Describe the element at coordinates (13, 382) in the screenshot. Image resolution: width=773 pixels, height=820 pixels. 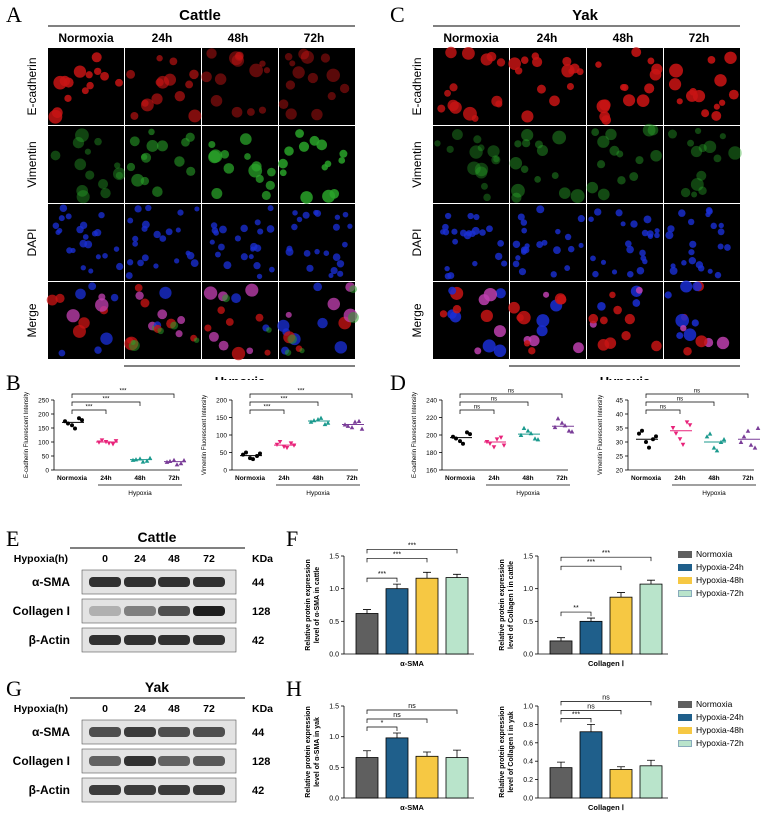
I see `panel-label-b: B` at that location.